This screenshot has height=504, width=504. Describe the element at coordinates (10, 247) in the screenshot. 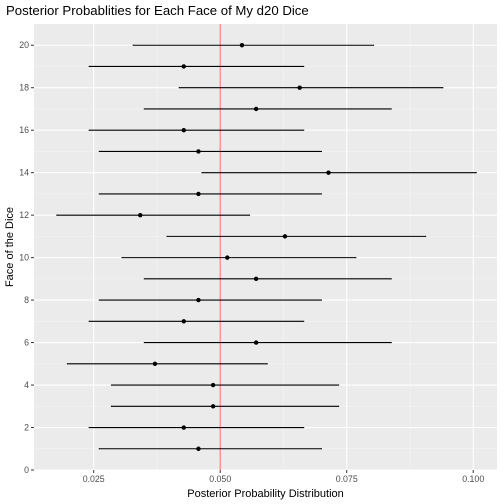

I see `y-axis-title: Face of the Dice` at that location.